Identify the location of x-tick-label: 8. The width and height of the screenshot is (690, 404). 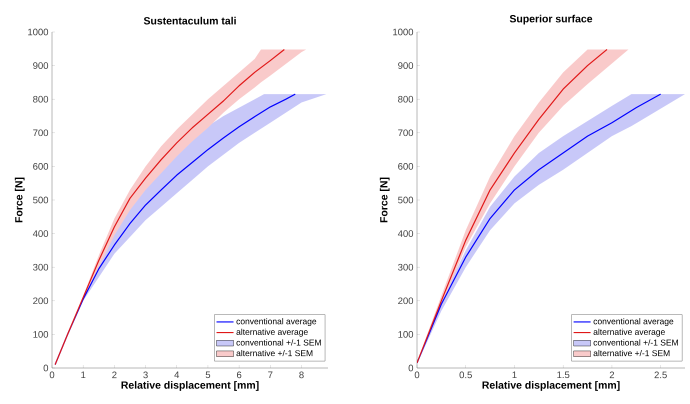
(301, 375).